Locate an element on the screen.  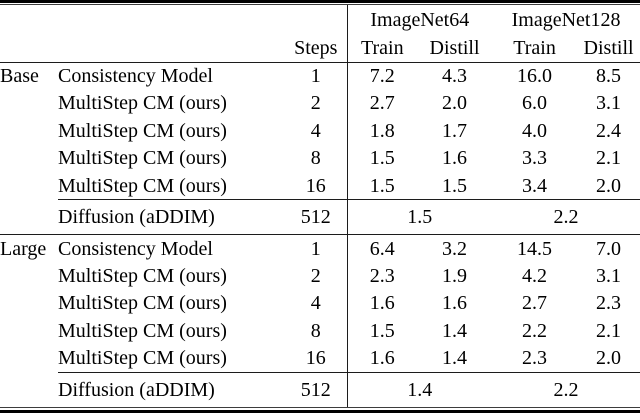
col-header-distill-128: Distill is located at coordinates (608, 49).